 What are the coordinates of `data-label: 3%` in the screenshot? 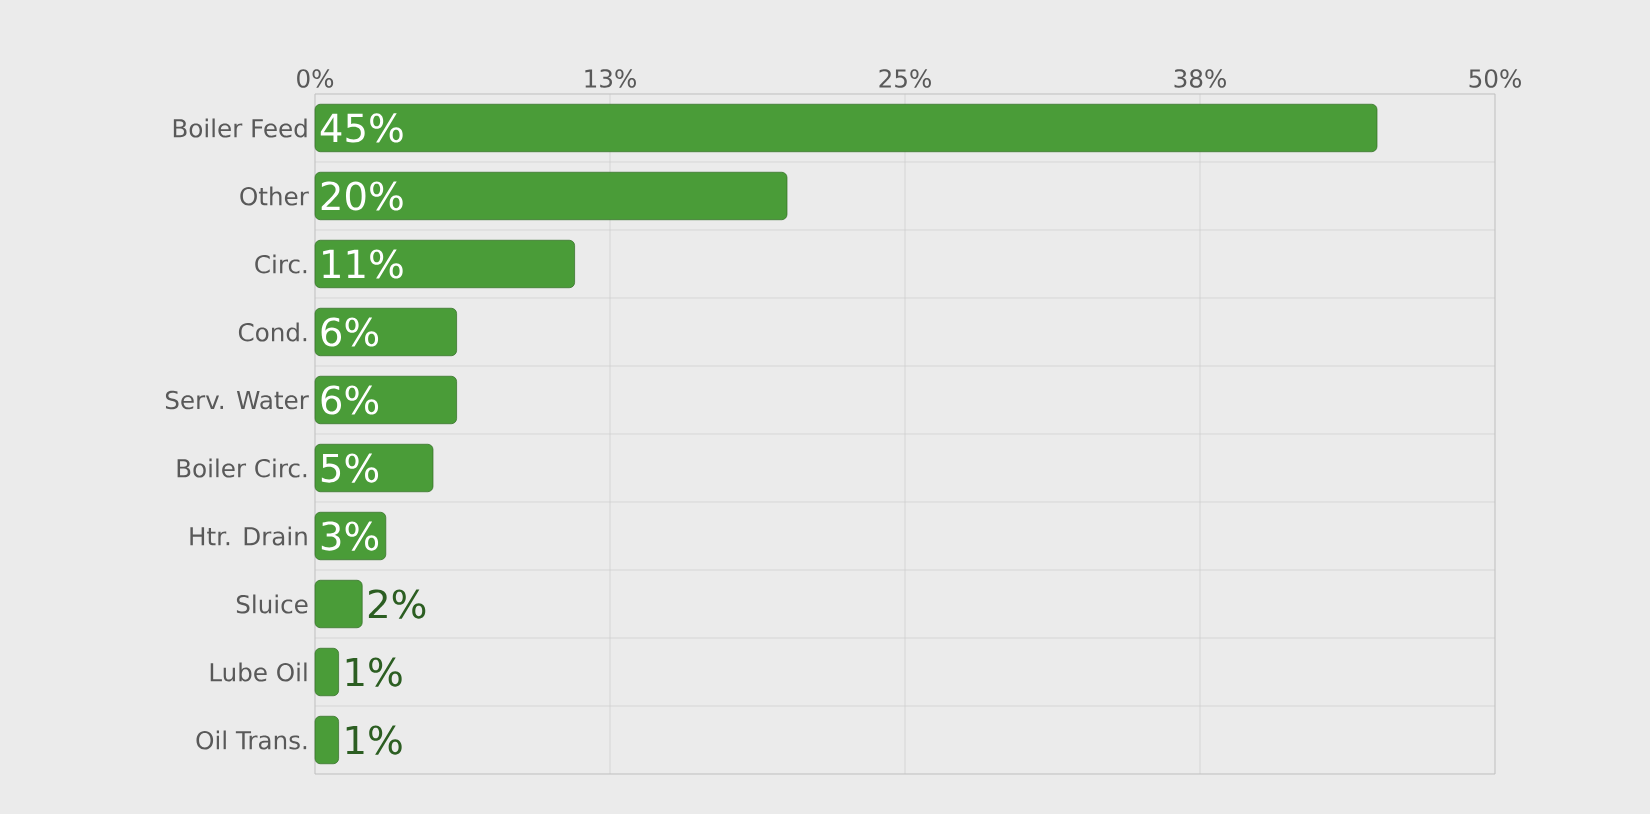 It's located at (350, 536).